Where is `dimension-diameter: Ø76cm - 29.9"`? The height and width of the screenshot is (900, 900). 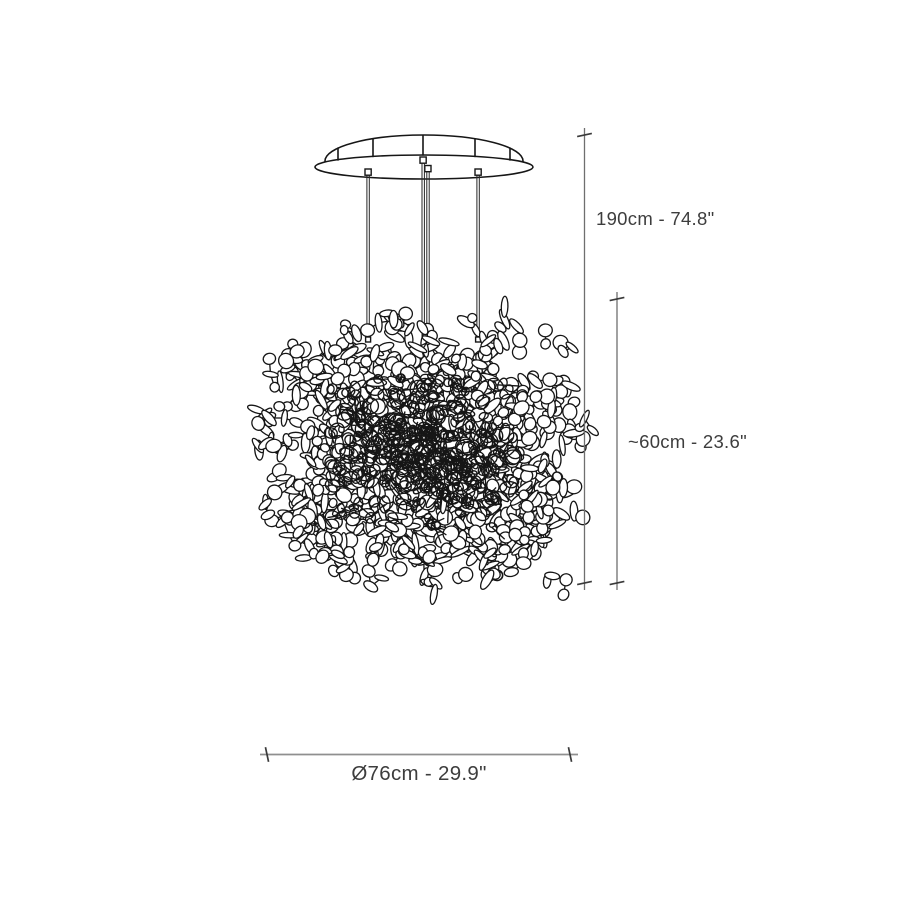 dimension-diameter: Ø76cm - 29.9" is located at coordinates (419, 765).